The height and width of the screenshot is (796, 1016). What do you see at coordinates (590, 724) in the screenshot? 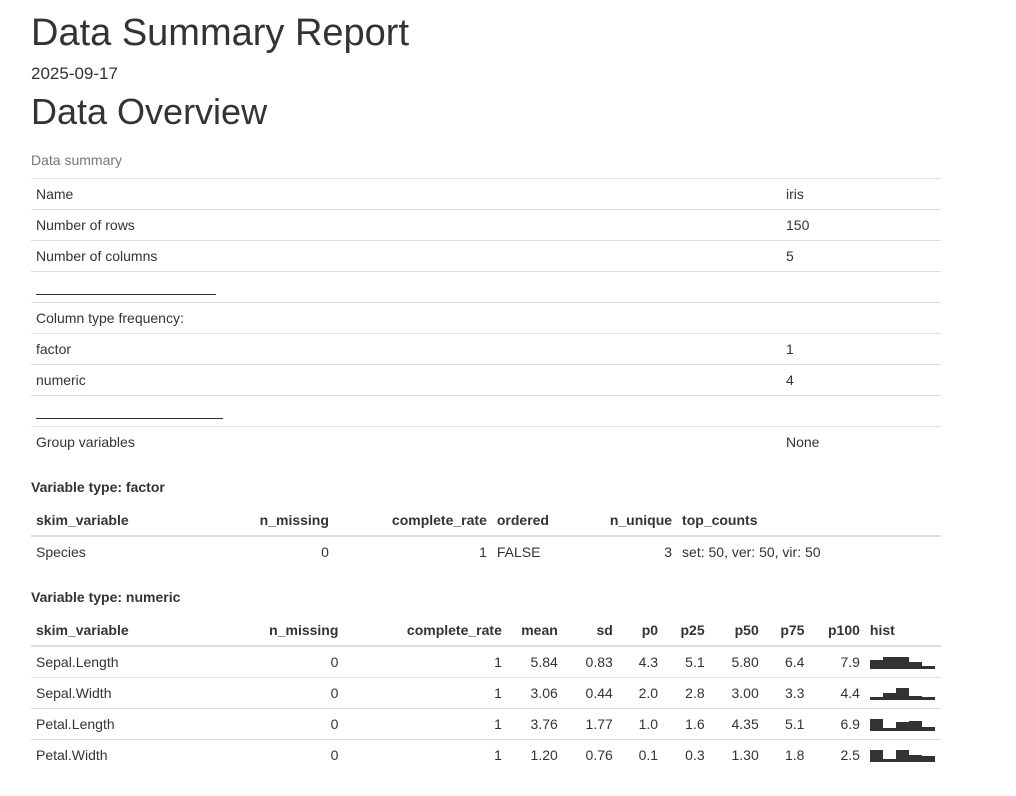
I see `numeric-cell: 1.77` at bounding box center [590, 724].